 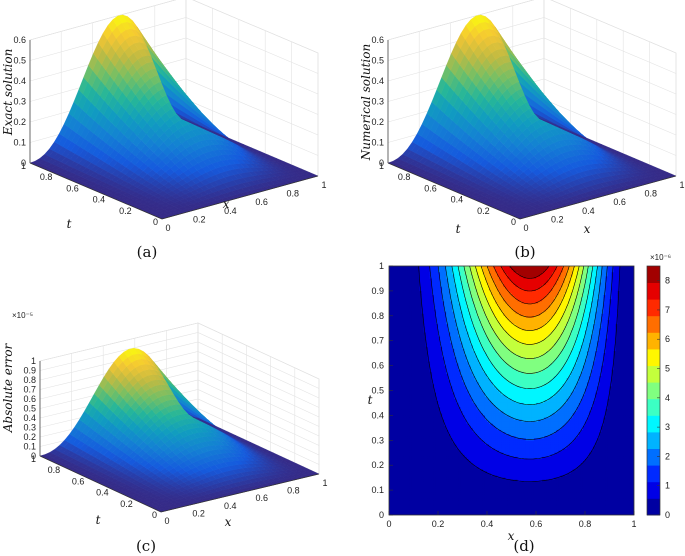 I want to click on panel-c-t-tick-label: 0.4, so click(x=102, y=493).